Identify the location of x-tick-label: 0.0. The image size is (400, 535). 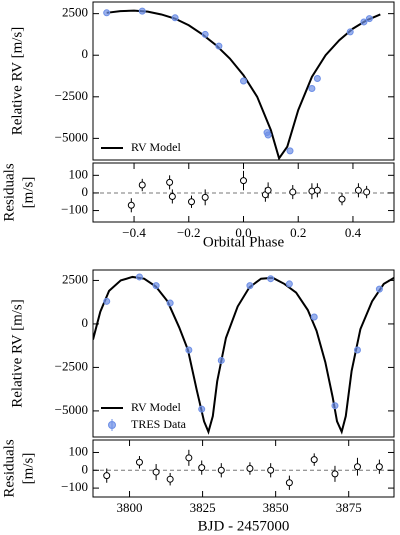
(243, 232).